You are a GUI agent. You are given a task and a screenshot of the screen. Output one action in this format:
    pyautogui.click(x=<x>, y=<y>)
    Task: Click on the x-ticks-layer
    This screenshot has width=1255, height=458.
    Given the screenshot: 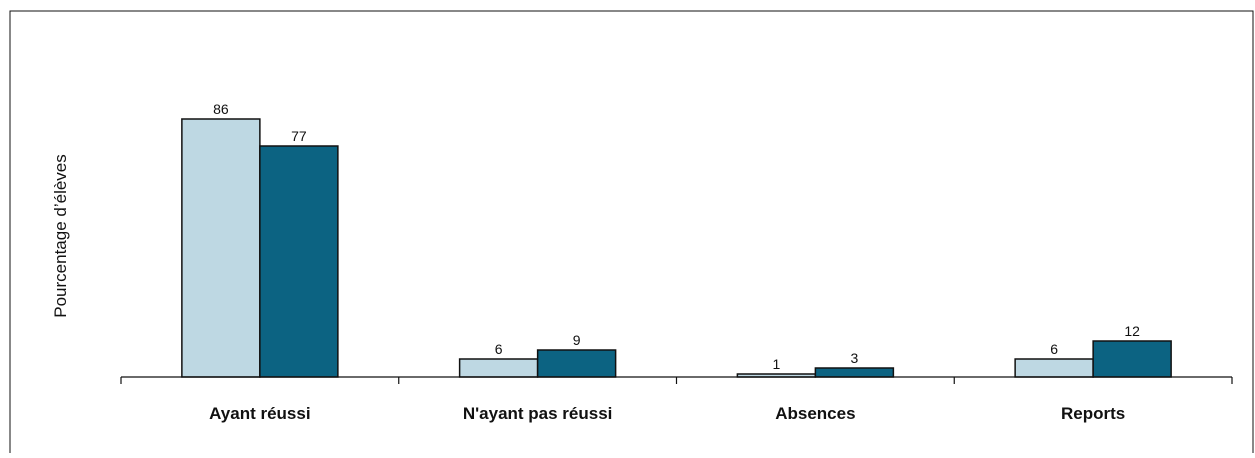 What is the action you would take?
    pyautogui.click(x=676, y=380)
    